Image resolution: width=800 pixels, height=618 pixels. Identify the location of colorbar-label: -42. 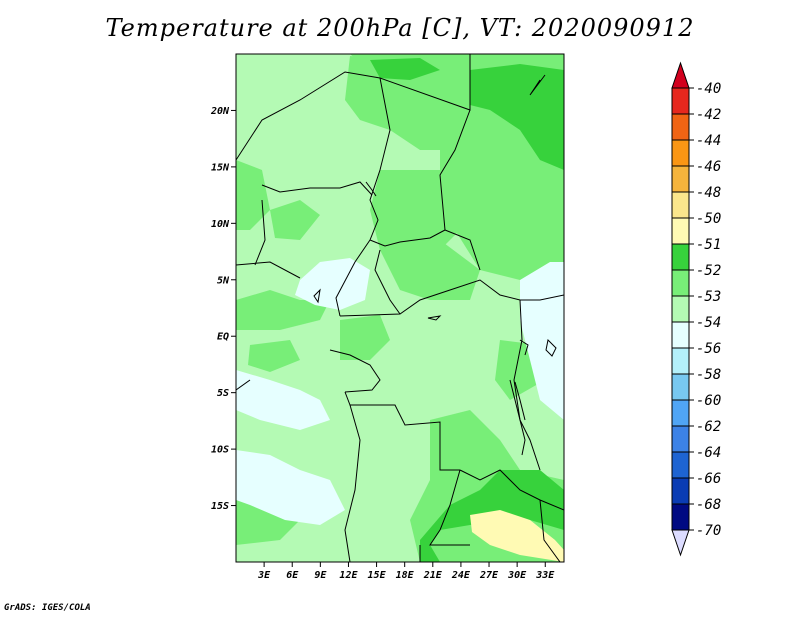
(708, 115).